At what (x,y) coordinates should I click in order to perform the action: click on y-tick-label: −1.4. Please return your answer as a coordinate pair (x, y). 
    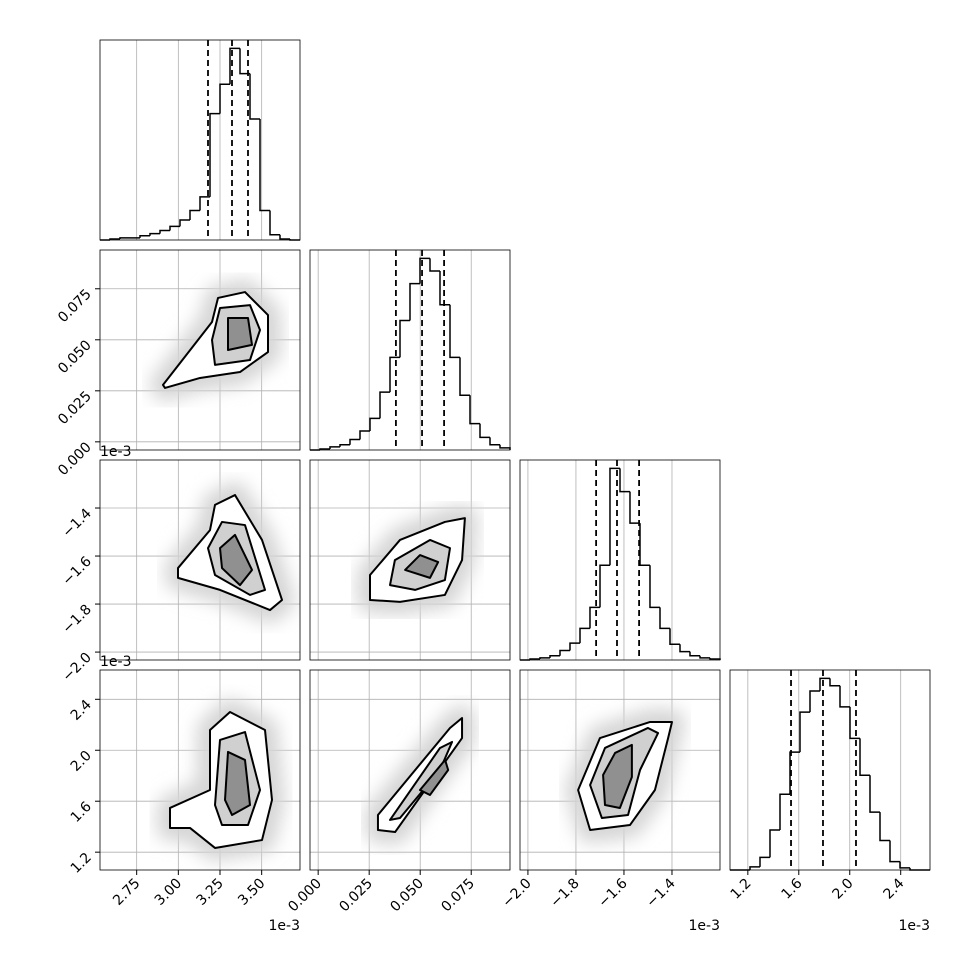
    Looking at the image, I should click on (76, 522).